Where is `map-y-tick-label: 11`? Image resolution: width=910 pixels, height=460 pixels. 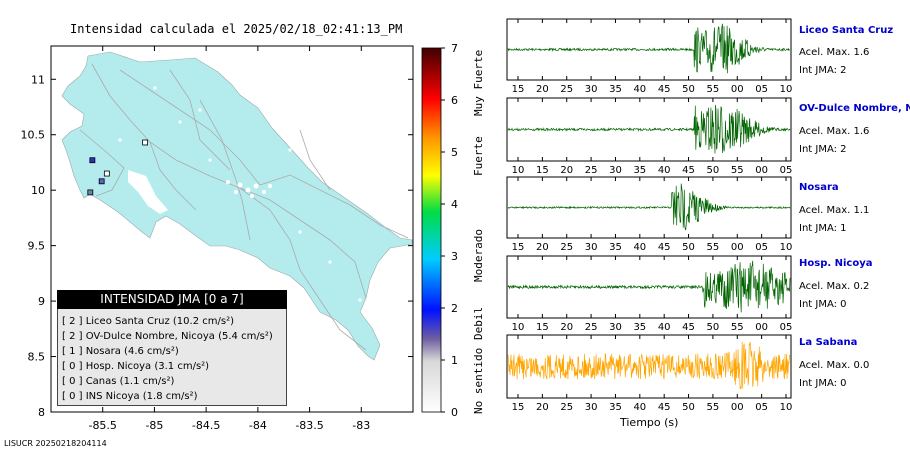 map-y-tick-label: 11 is located at coordinates (38, 79).